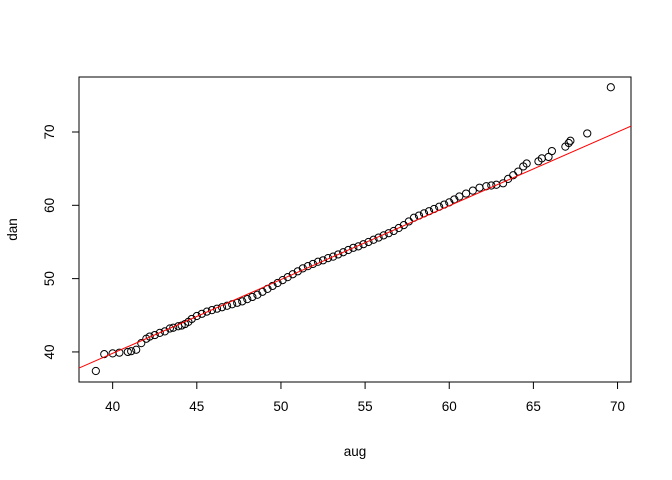 This screenshot has width=672, height=480. I want to click on y-tick-label: 40, so click(49, 351).